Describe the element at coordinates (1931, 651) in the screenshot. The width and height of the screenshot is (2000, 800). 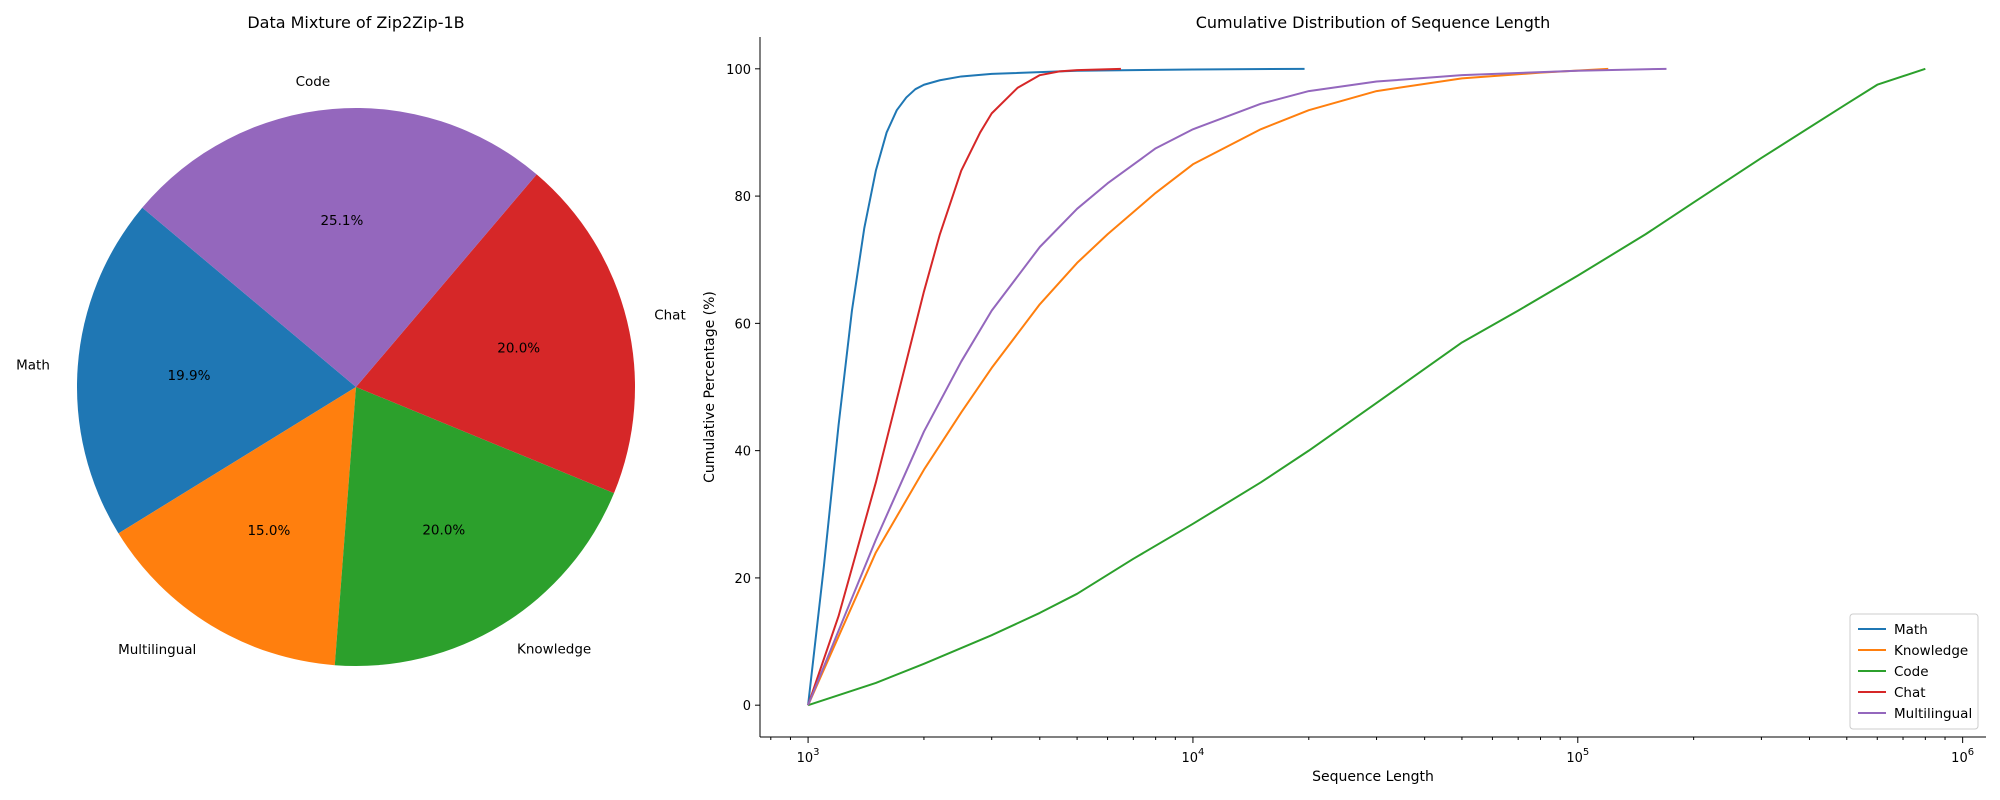
I see `legend-label-knowledge: Knowledge` at that location.